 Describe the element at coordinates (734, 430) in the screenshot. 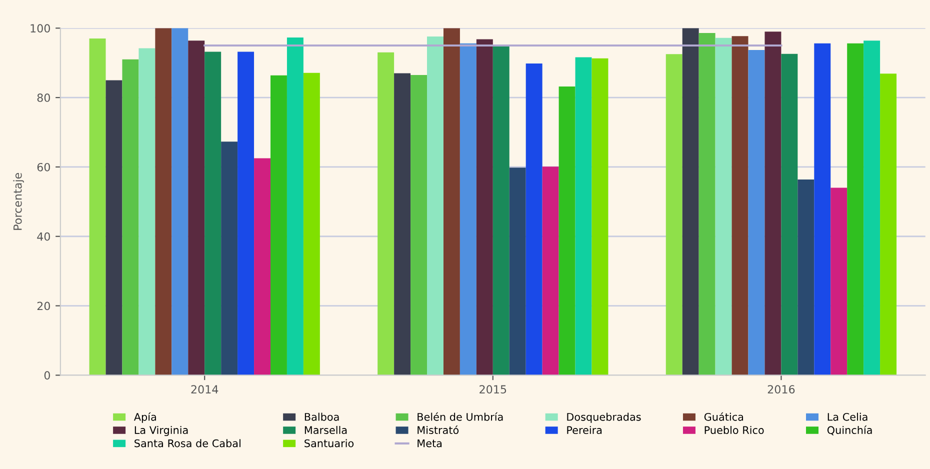

I see `legend-label: Pueblo Rico` at that location.